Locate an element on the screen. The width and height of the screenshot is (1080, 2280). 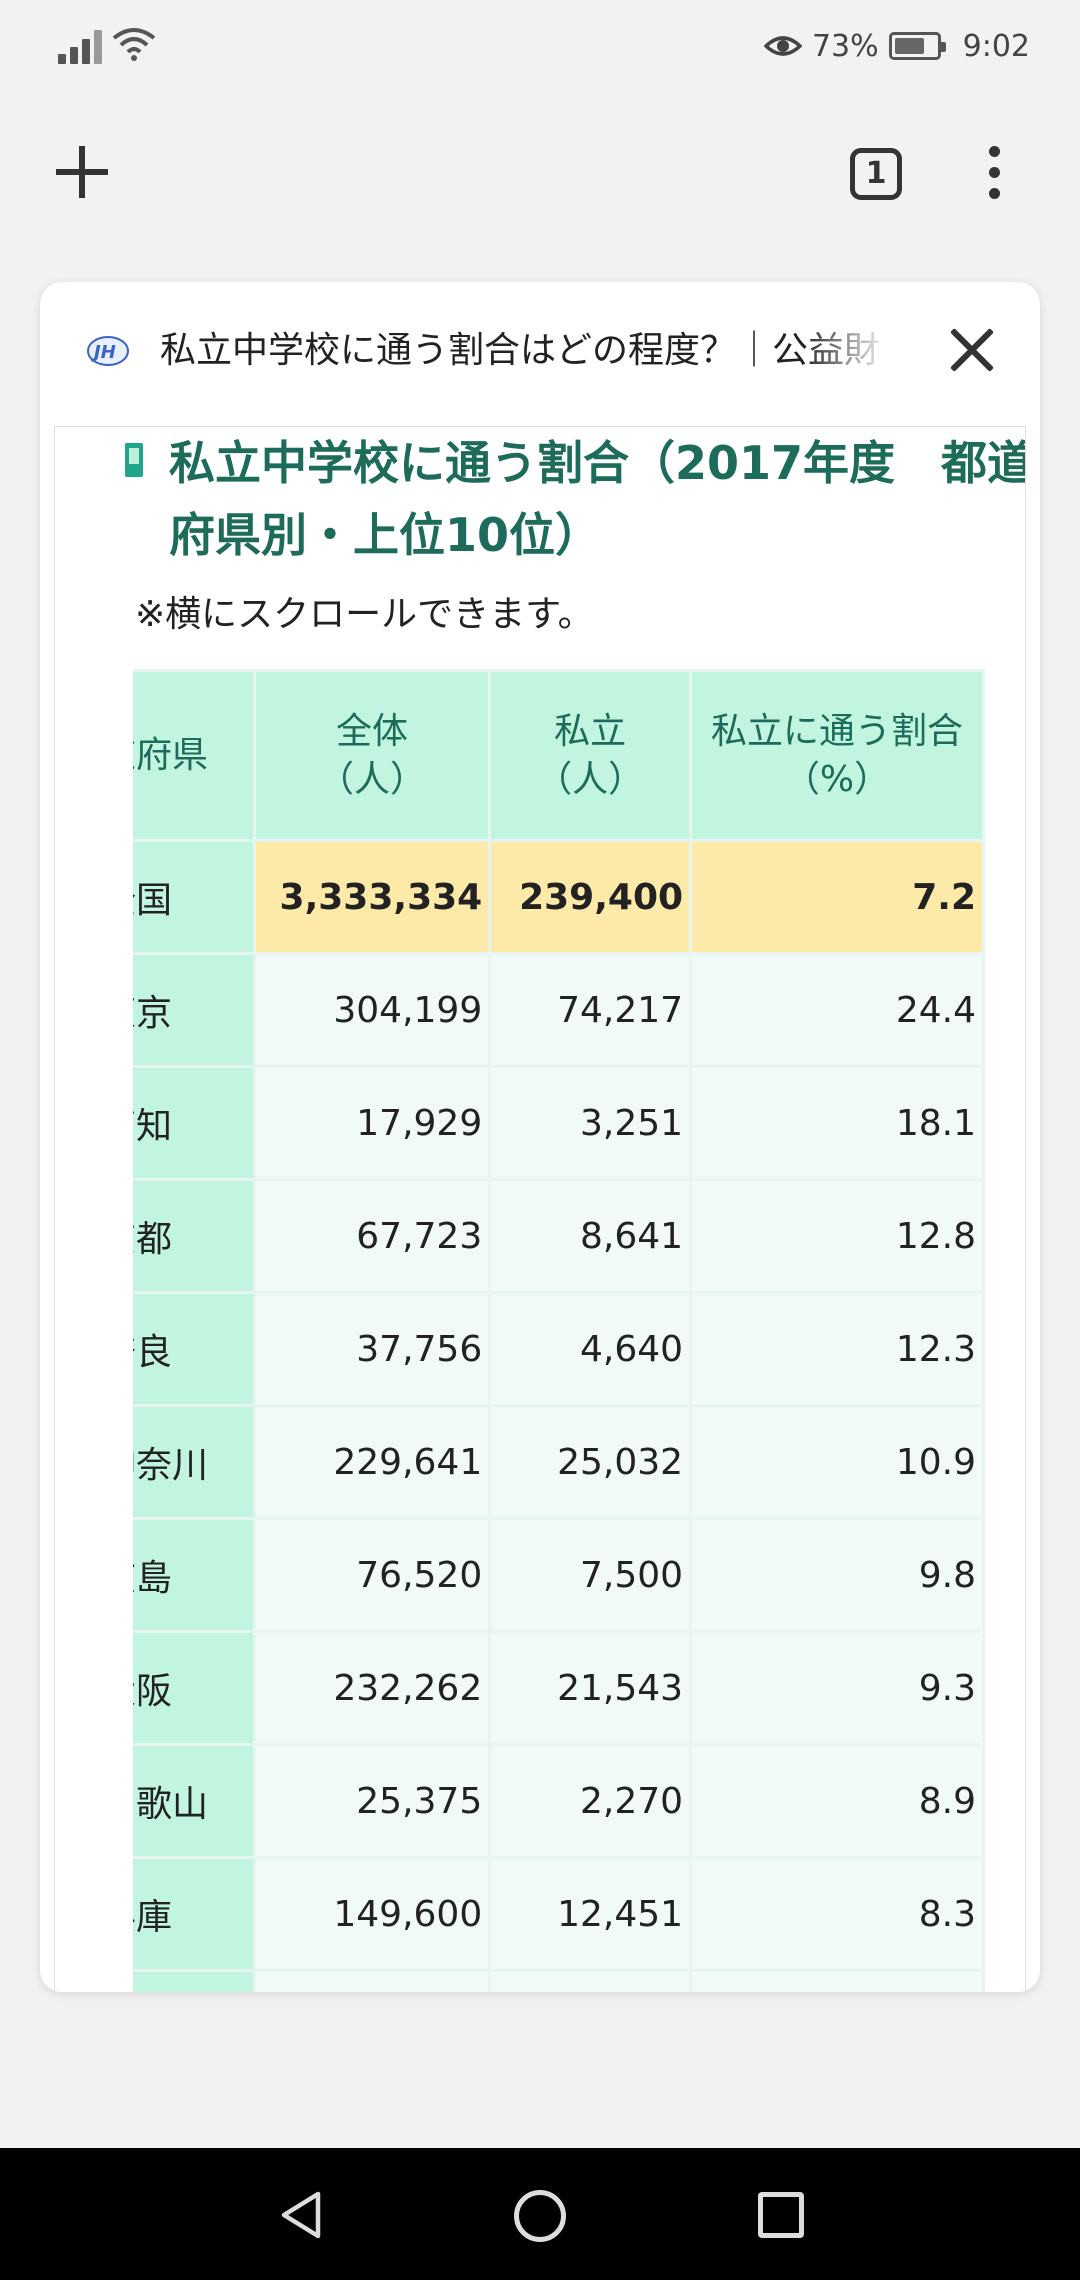
cell-ratio: 8.3 is located at coordinates (837, 1914).